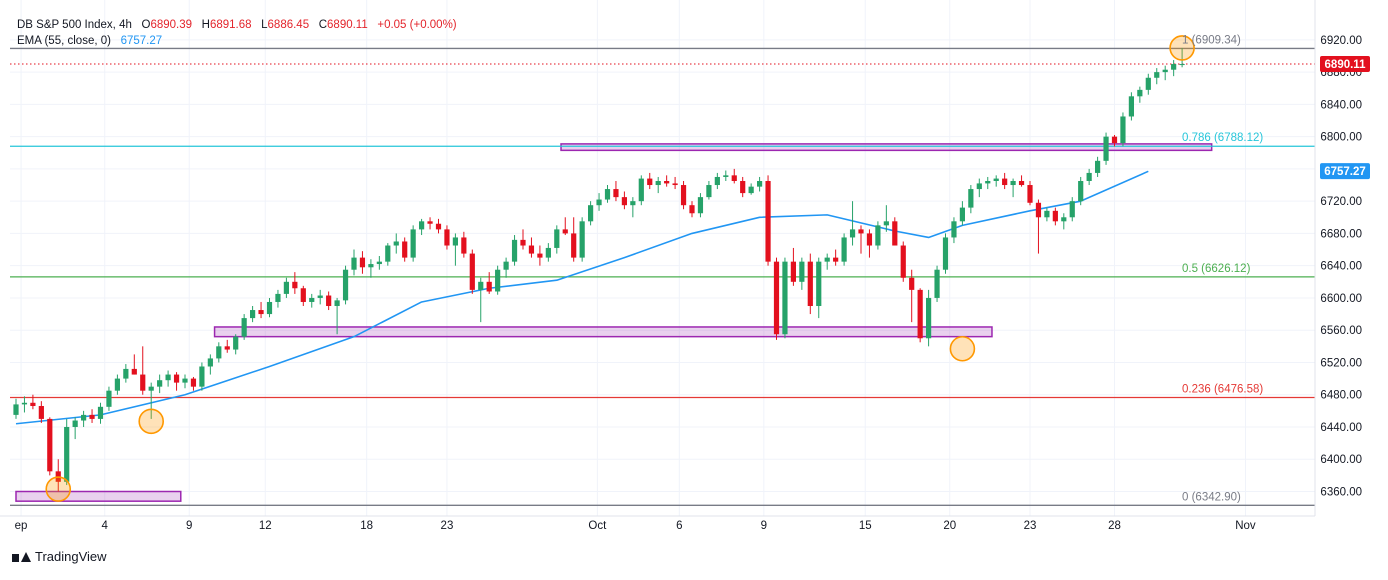 The width and height of the screenshot is (1388, 580). Describe the element at coordinates (417, 25) in the screenshot. I see `legend-change: +0.05 (+0.00%)` at that location.